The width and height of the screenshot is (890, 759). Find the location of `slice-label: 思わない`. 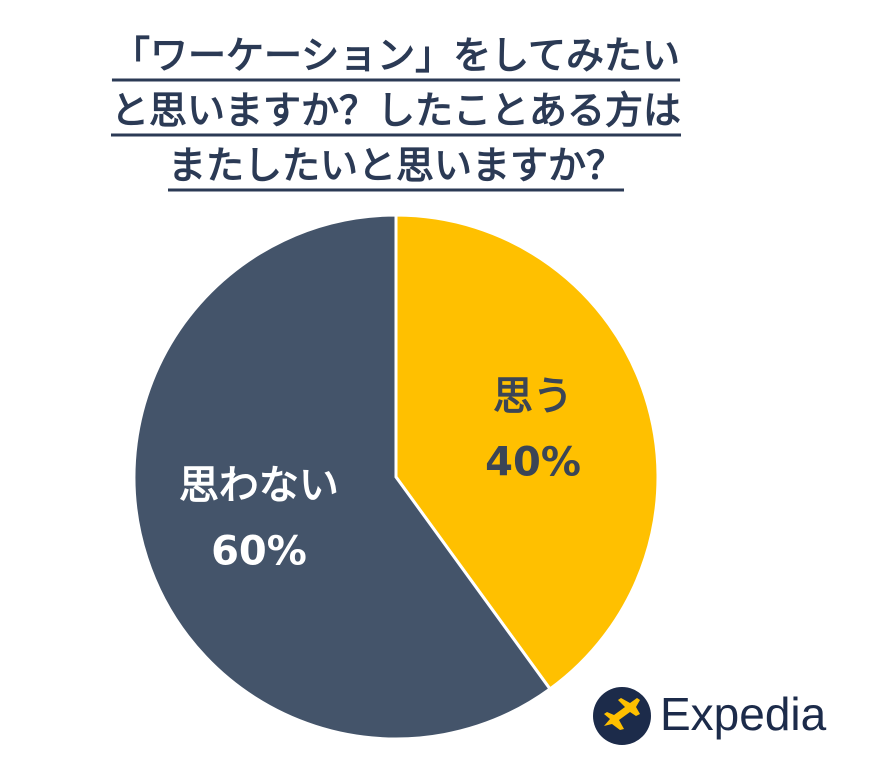

slice-label: 思わない is located at coordinates (259, 486).